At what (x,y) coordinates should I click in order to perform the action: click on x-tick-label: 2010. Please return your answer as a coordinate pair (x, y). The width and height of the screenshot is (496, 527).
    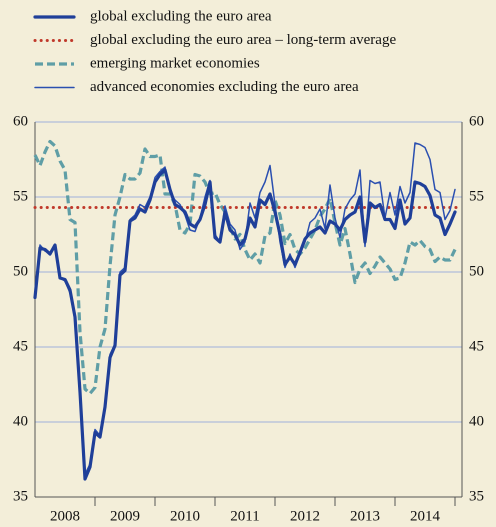
    Looking at the image, I should click on (185, 516).